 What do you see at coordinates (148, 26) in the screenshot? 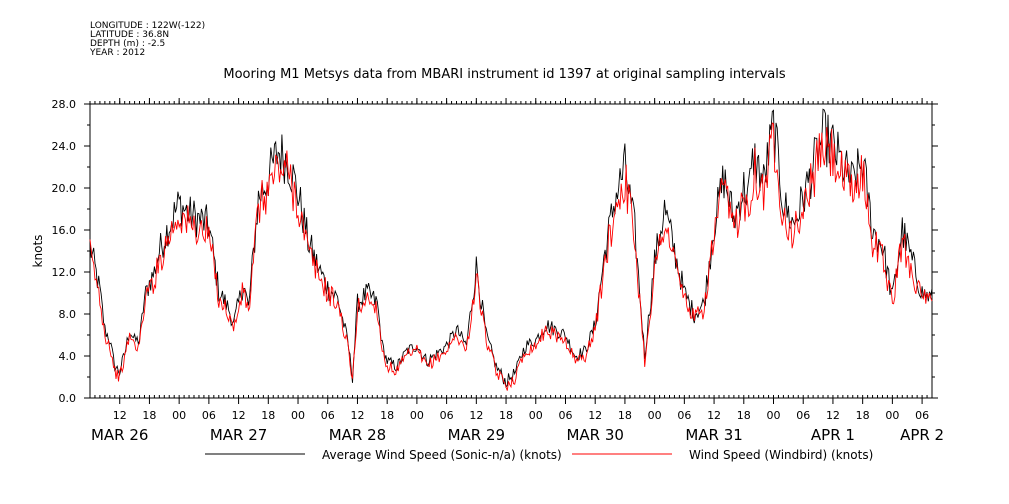
I see `longitude-label: LONGITUDE : 122W(-122)` at bounding box center [148, 26].